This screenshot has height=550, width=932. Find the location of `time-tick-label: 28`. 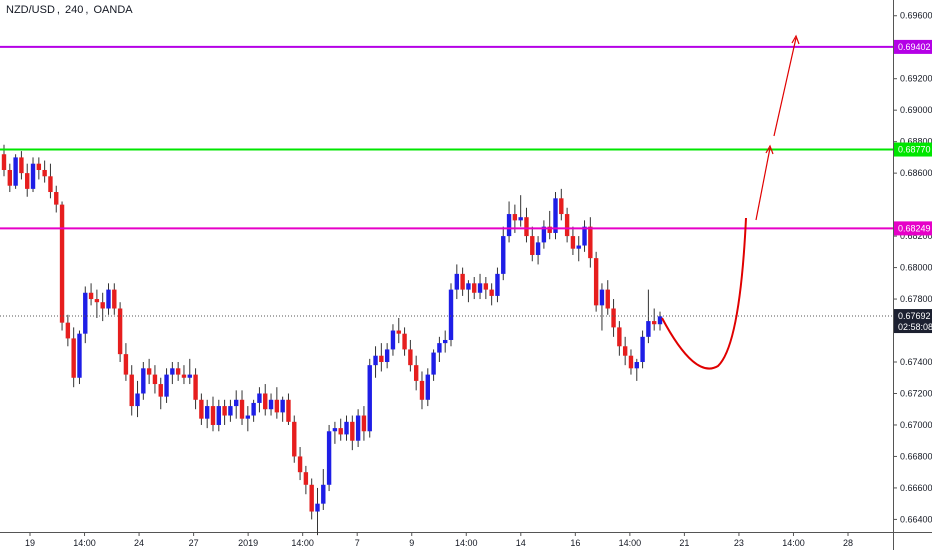

time-tick-label: 28 is located at coordinates (848, 543).